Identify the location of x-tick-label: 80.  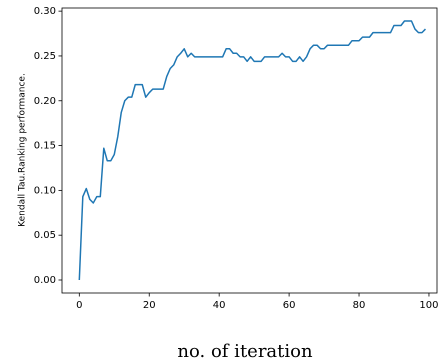
(359, 305).